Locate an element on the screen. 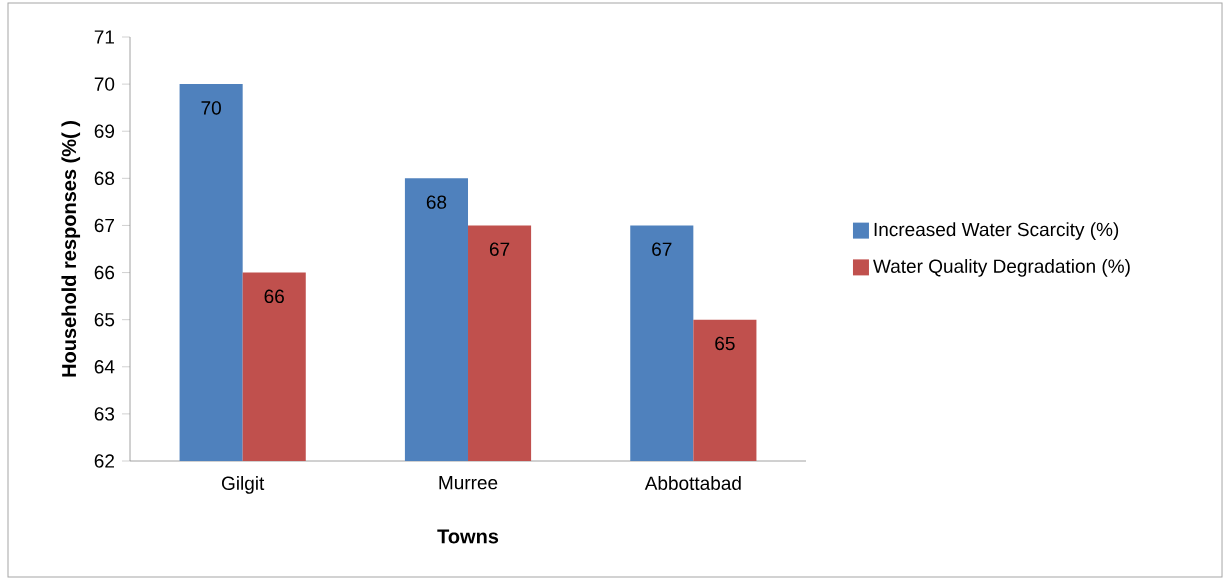  x-tick-label: Murree is located at coordinates (468, 483).